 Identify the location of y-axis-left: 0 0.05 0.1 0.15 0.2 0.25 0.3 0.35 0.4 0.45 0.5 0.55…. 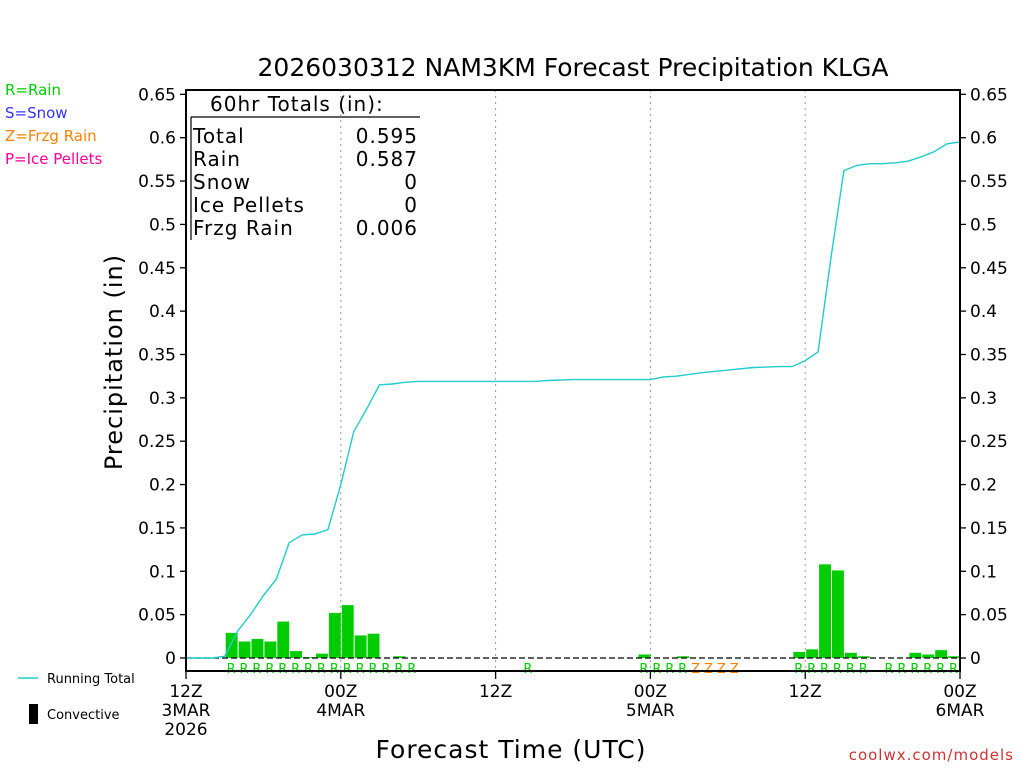
(162, 377).